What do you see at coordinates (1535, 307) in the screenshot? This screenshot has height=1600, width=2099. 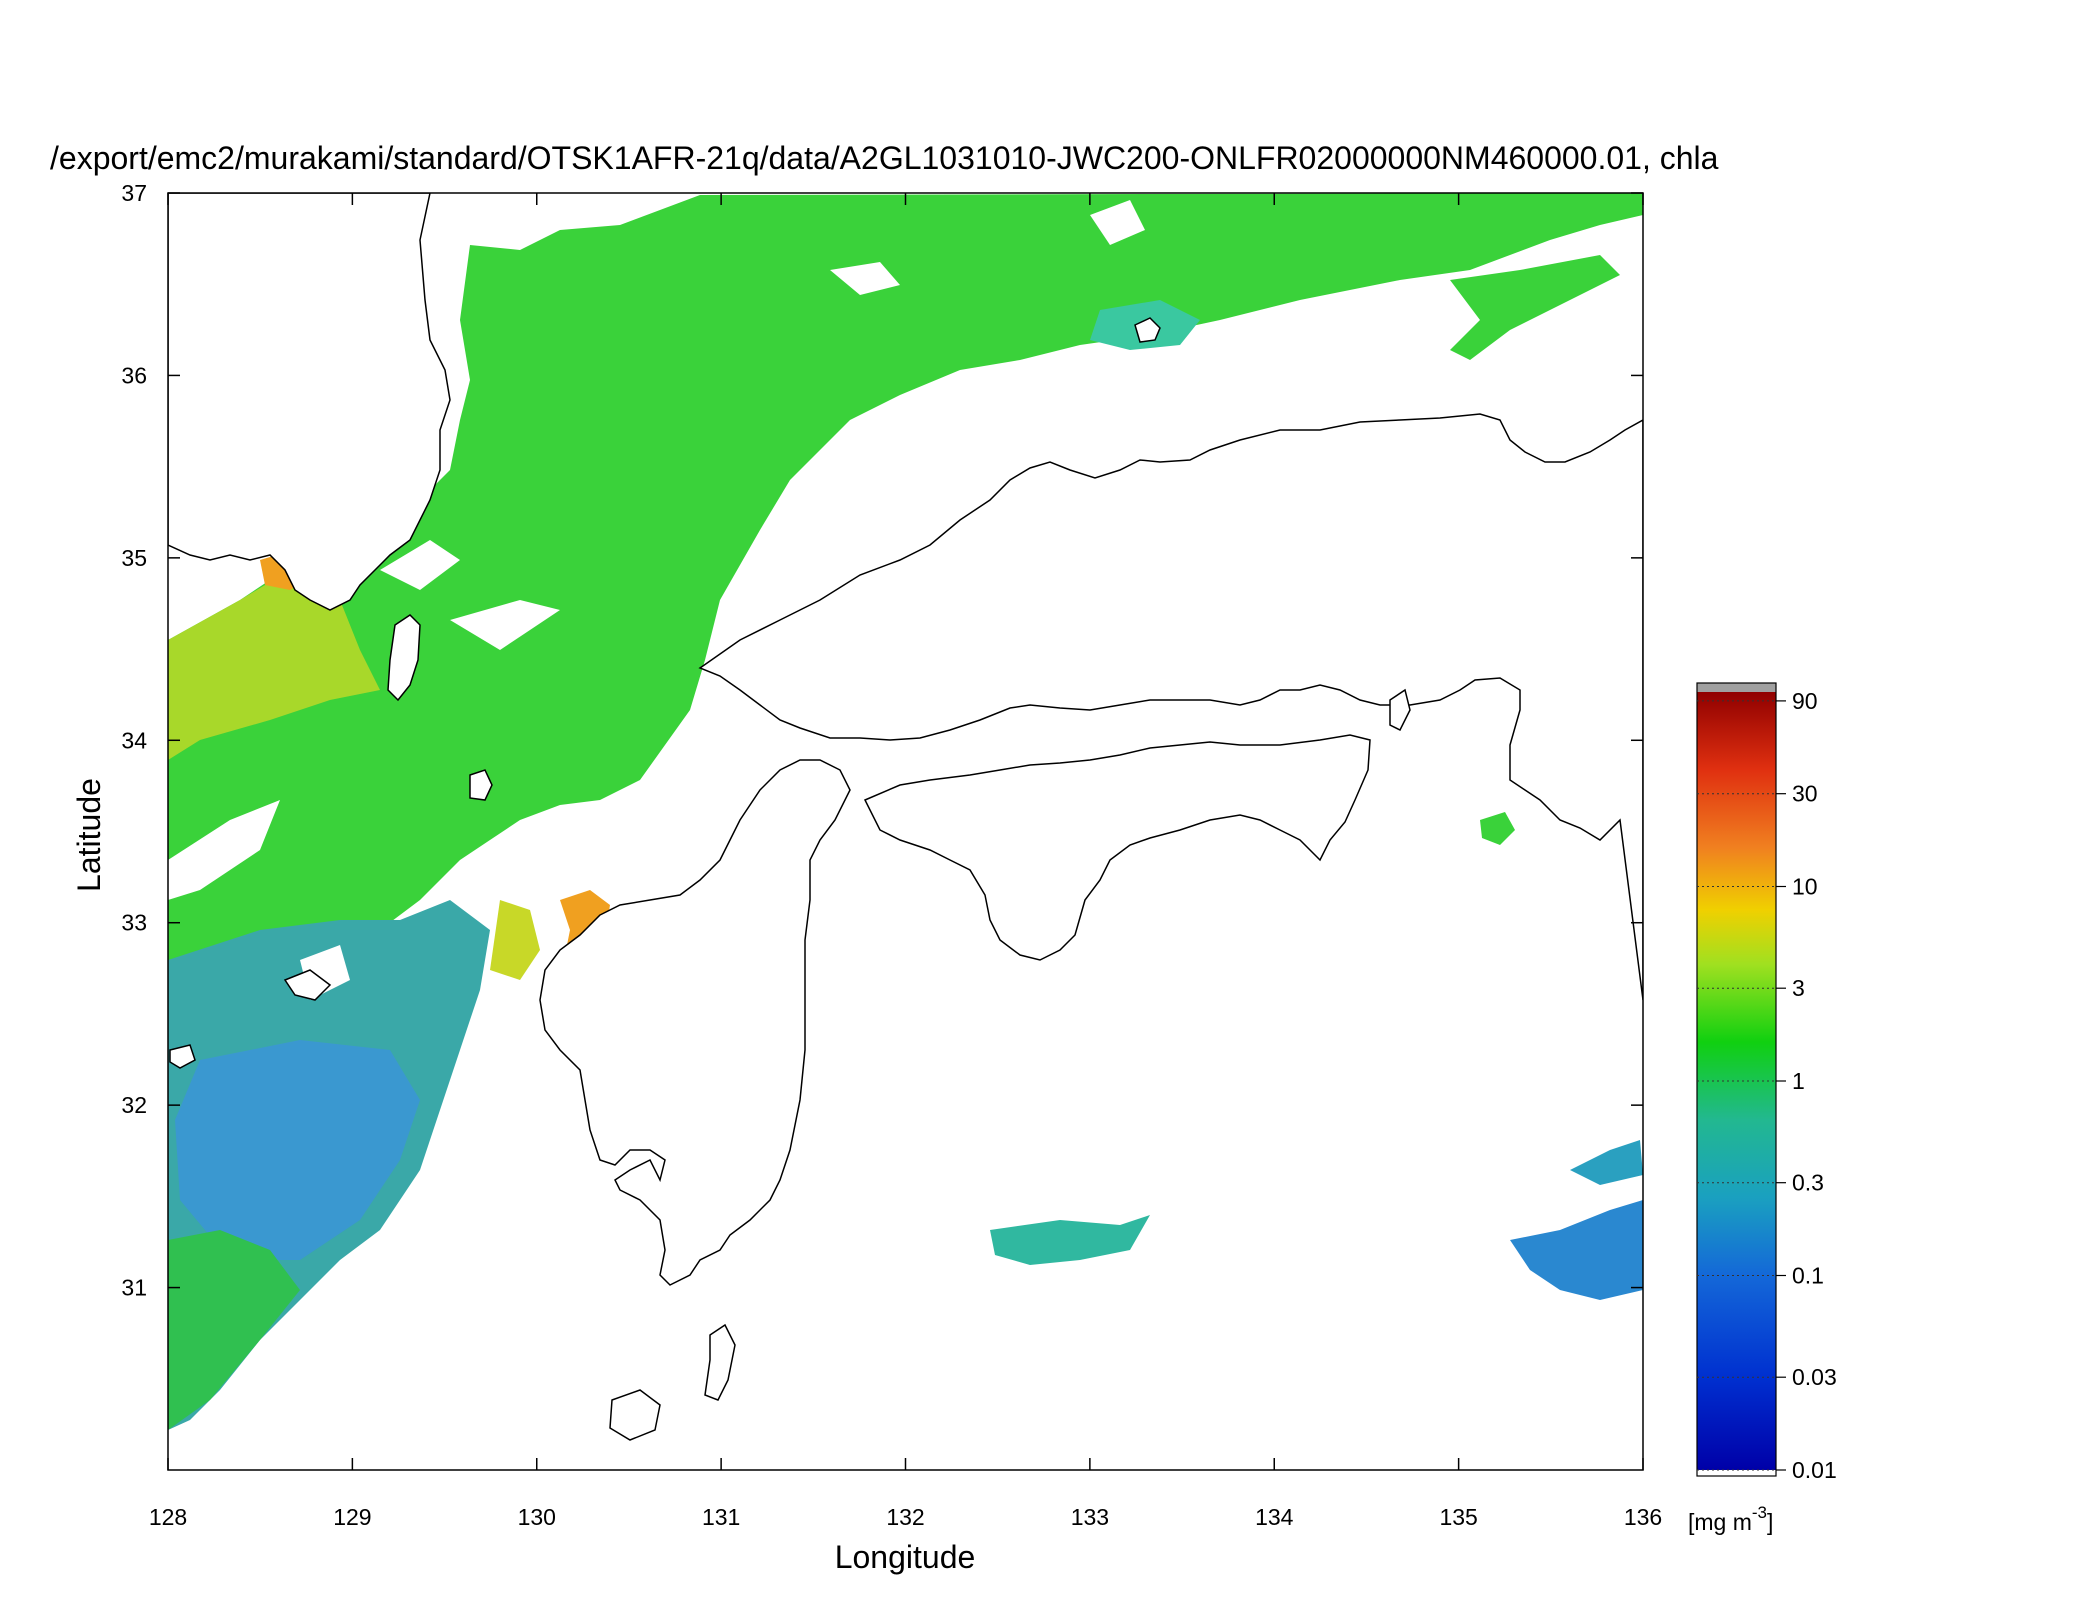 I see `chla-region-east-patch` at bounding box center [1535, 307].